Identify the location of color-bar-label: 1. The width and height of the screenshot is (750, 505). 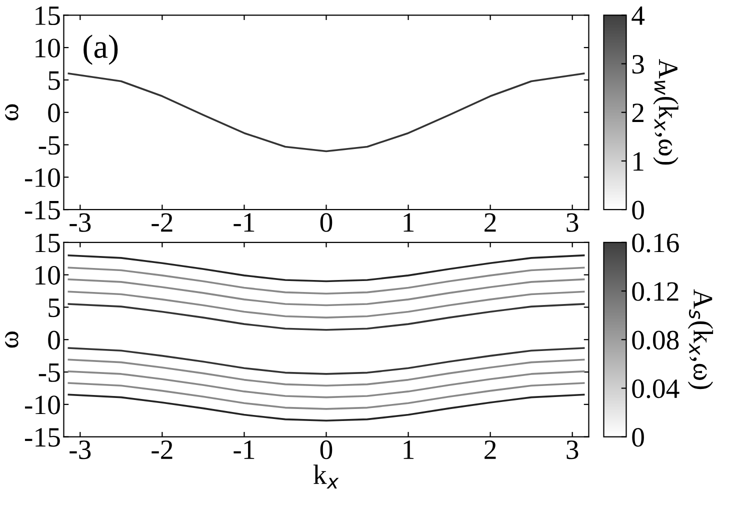
(639, 161).